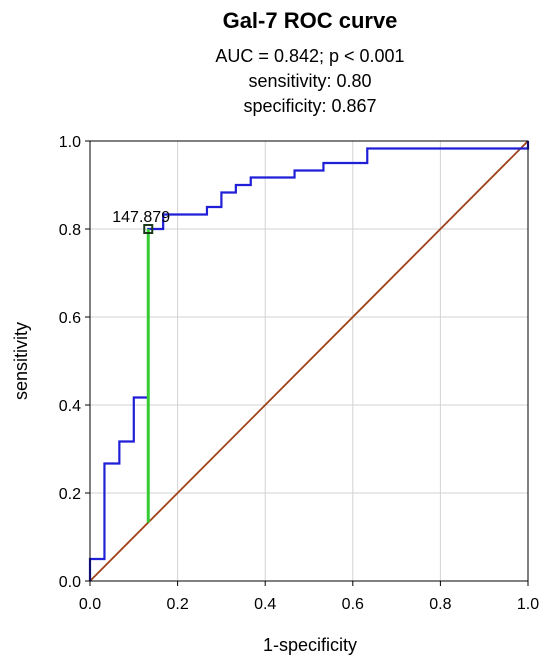  Describe the element at coordinates (141, 366) in the screenshot. I see `annotation-layer: 147.879` at that location.